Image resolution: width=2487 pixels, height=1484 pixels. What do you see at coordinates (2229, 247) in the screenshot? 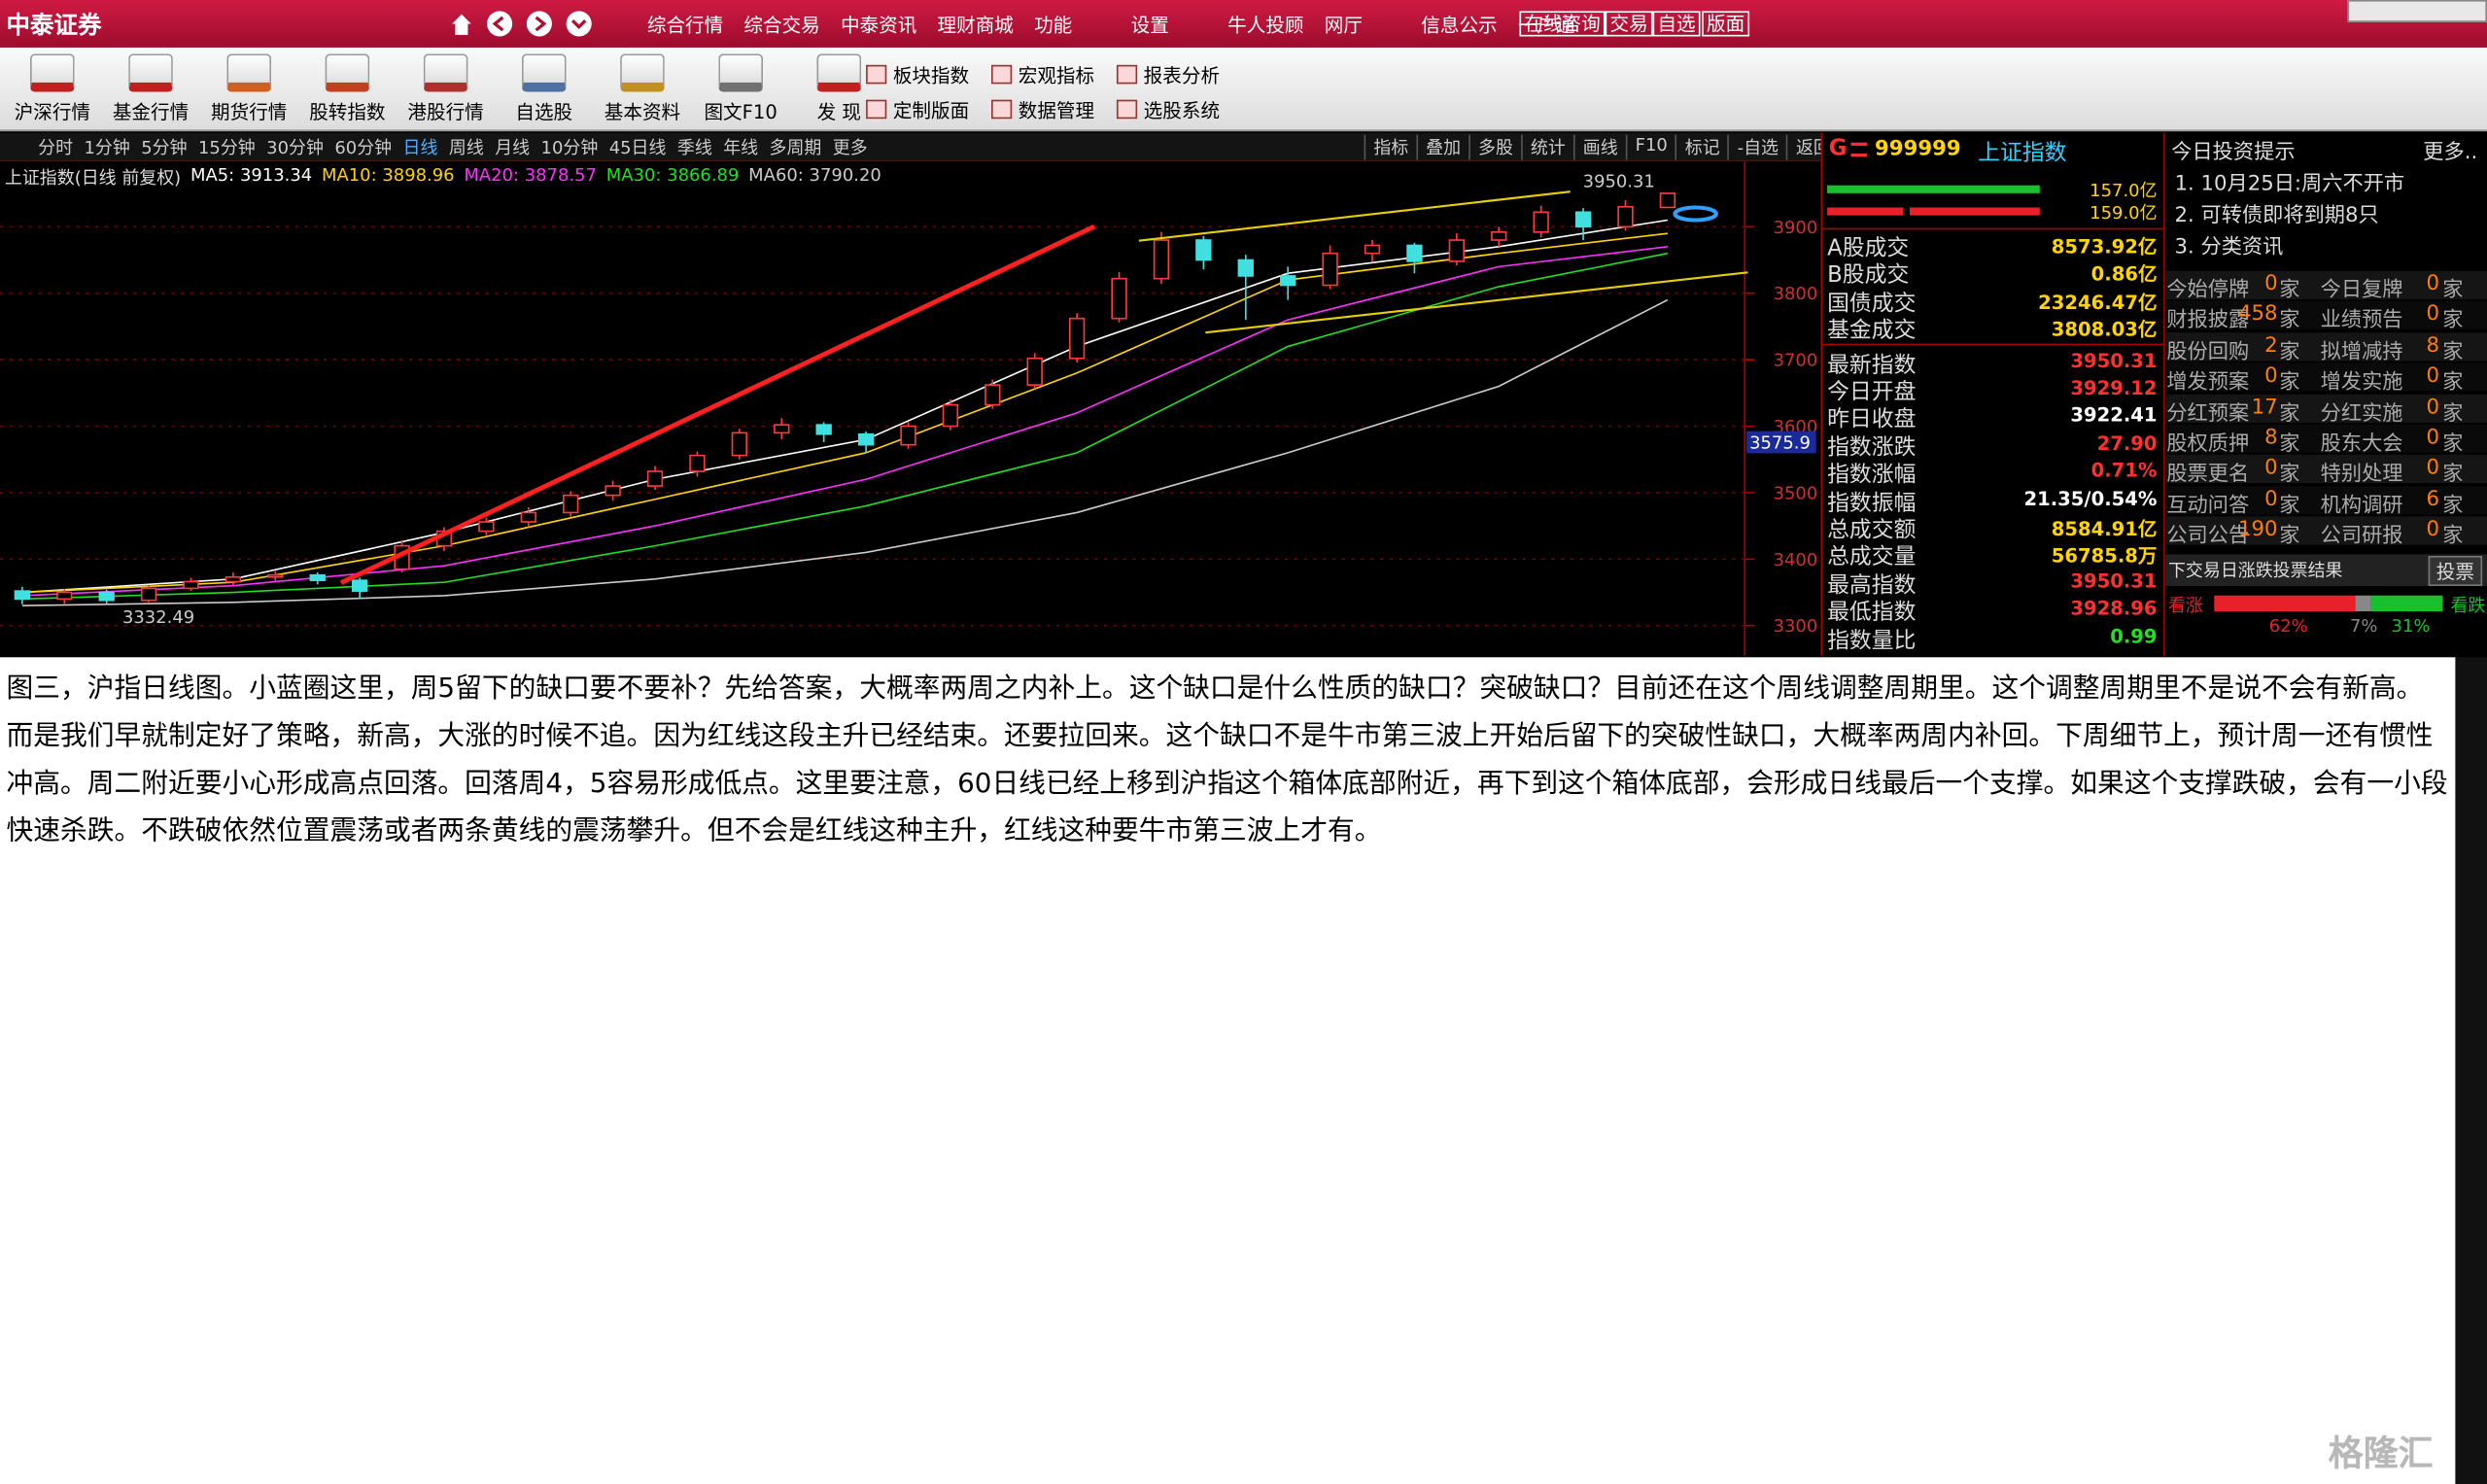
I see `tip-item: 3. 分类资讯` at bounding box center [2229, 247].